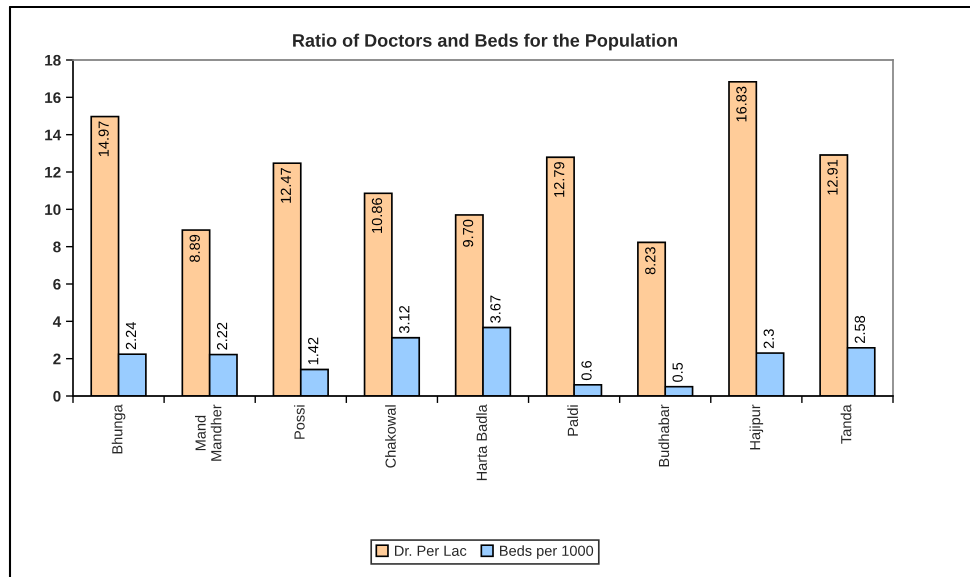  What do you see at coordinates (757, 427) in the screenshot?
I see `x-tick-label: Hajipur` at bounding box center [757, 427].